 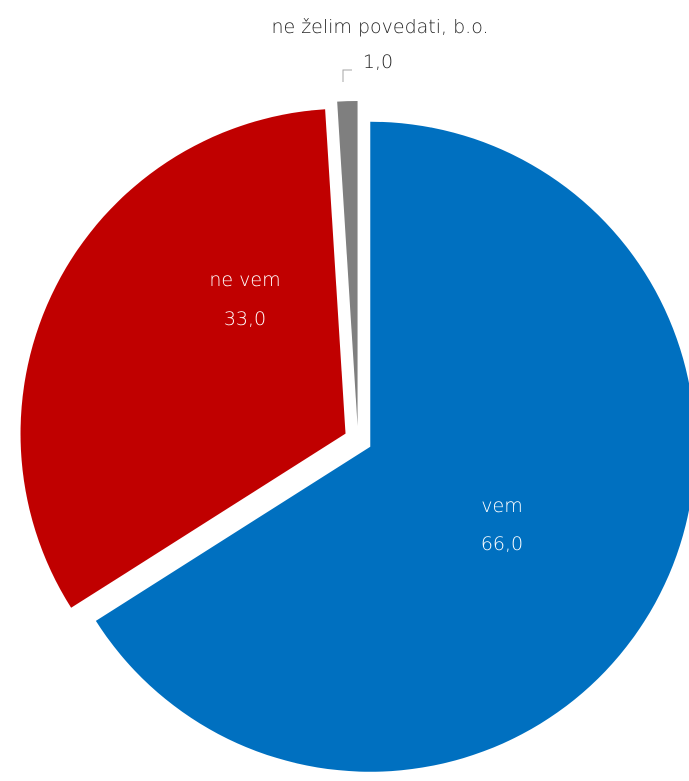 What do you see at coordinates (379, 27) in the screenshot?
I see `slice-label-ne-zelim-povedati: ne želim povedati, b.o.` at bounding box center [379, 27].